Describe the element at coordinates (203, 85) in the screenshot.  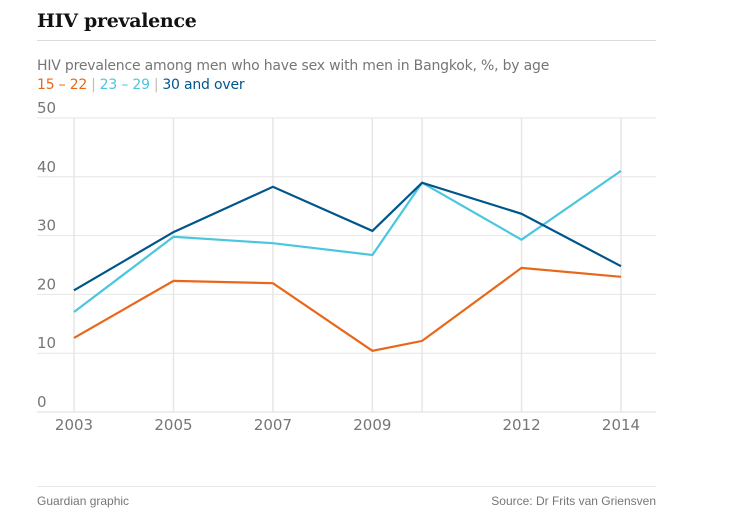
I see `legend-item-30-over: 30 and over` at that location.